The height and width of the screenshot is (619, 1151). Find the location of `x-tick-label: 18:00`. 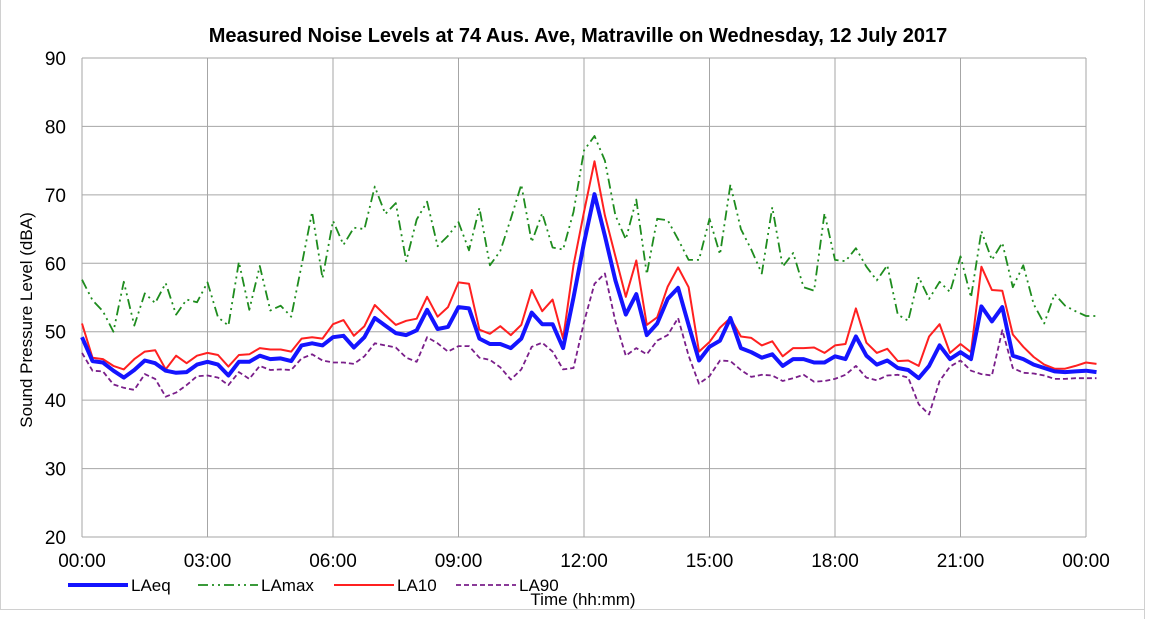

x-tick-label: 18:00 is located at coordinates (835, 561).